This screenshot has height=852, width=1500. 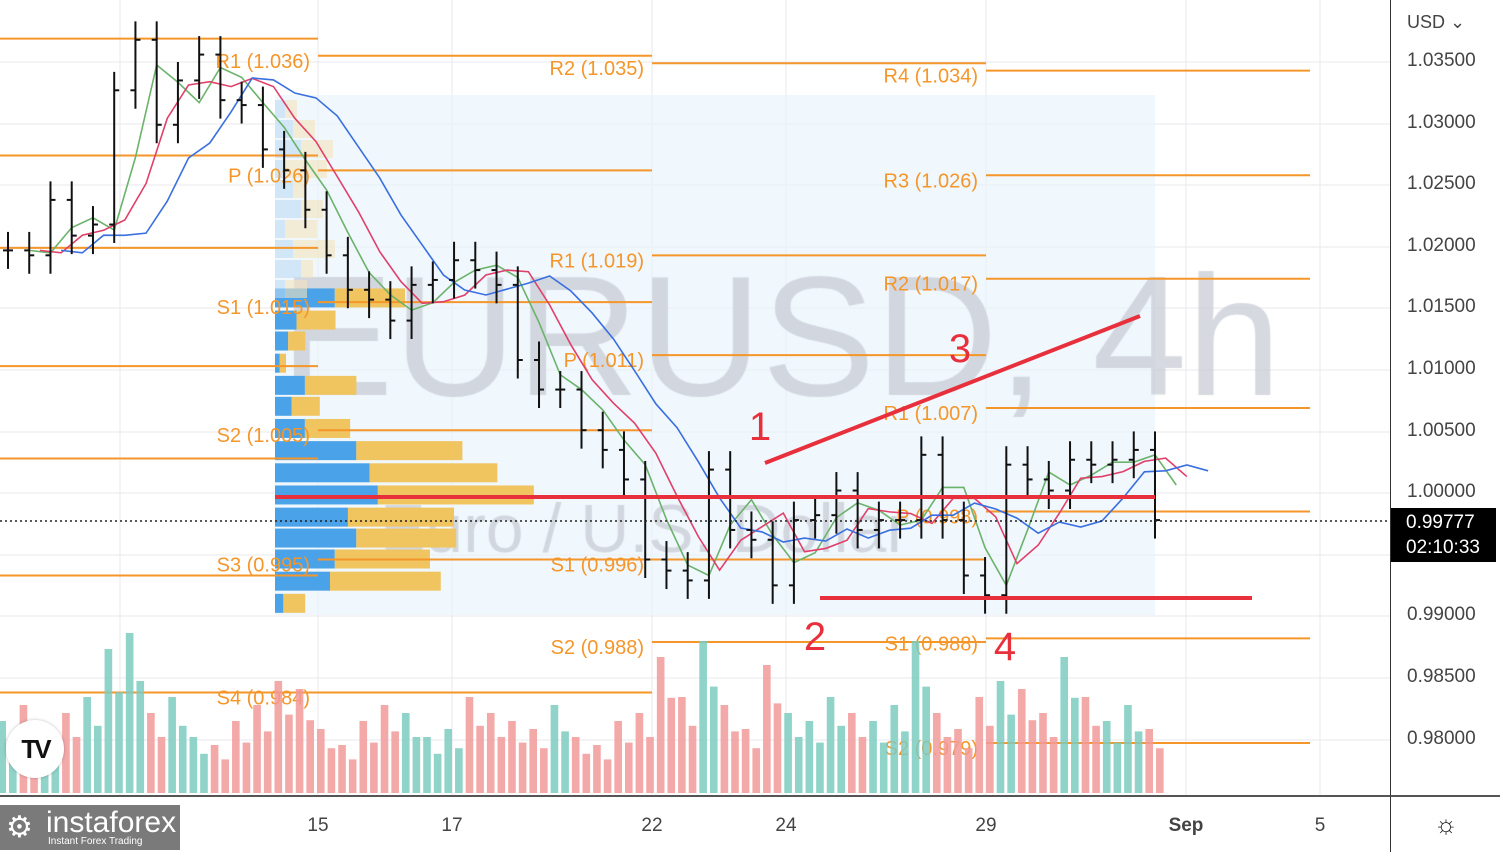 What do you see at coordinates (1445, 823) in the screenshot?
I see `settings-gear-icon: ☼` at bounding box center [1445, 823].